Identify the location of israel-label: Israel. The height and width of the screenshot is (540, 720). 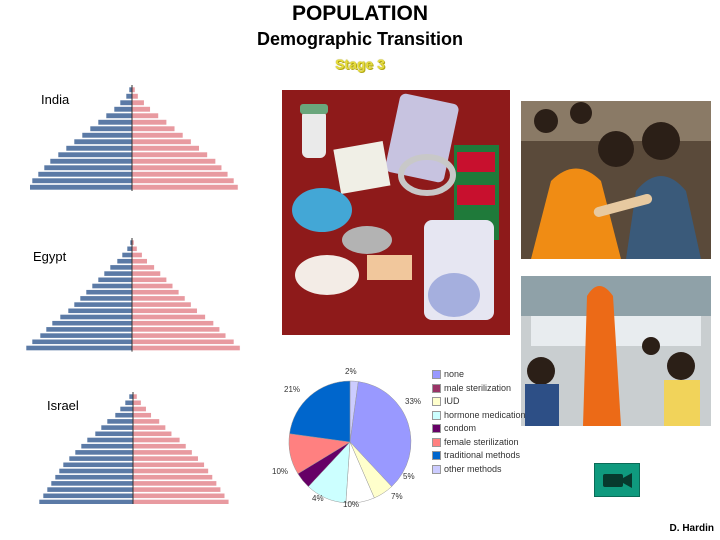
(63, 405).